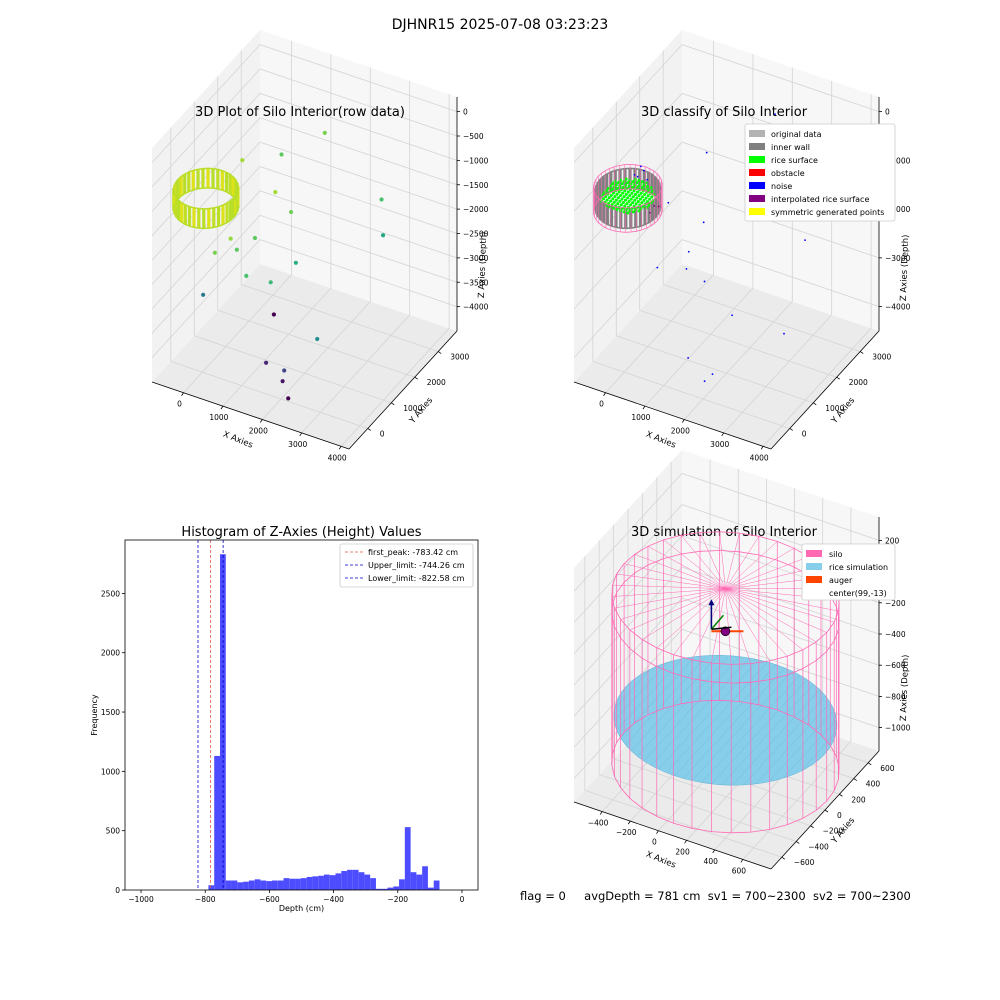  What do you see at coordinates (483, 264) in the screenshot?
I see `raw-plot-zlabel: Z Axies (Depth)` at bounding box center [483, 264].